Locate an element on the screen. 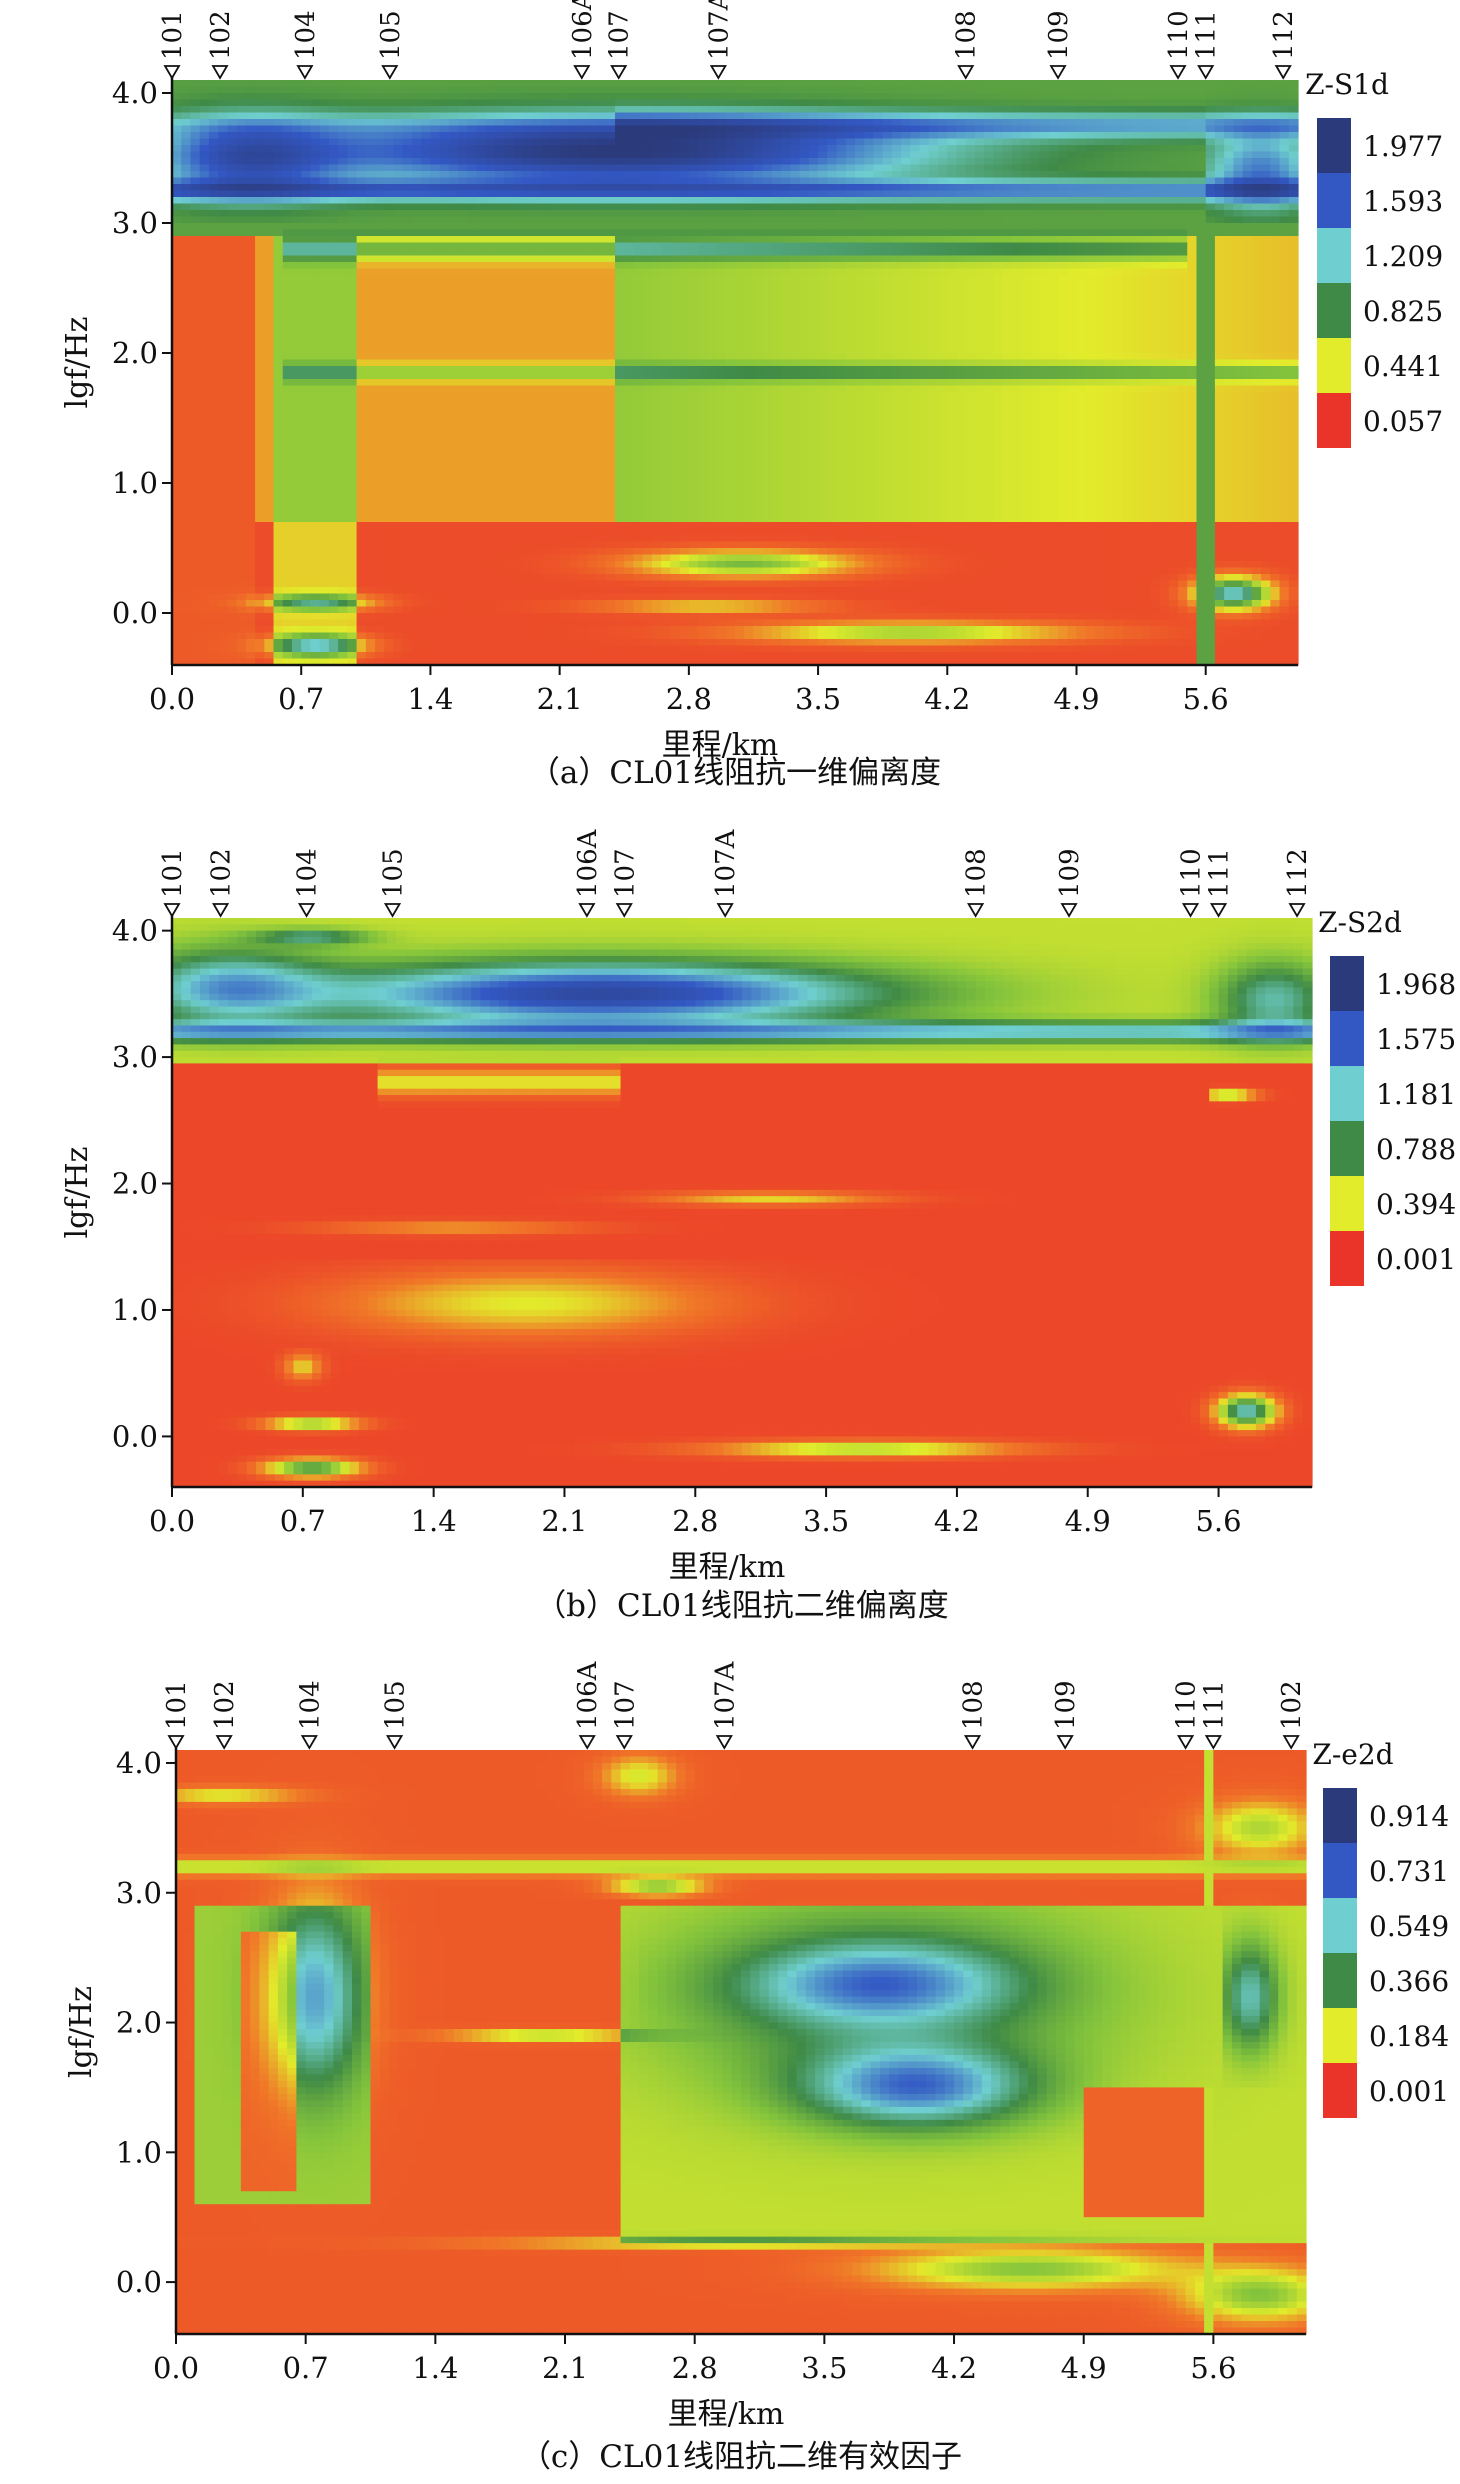 Image resolution: width=1460 pixels, height=2484 pixels. x-tick-label: 2.8 is located at coordinates (695, 2368).